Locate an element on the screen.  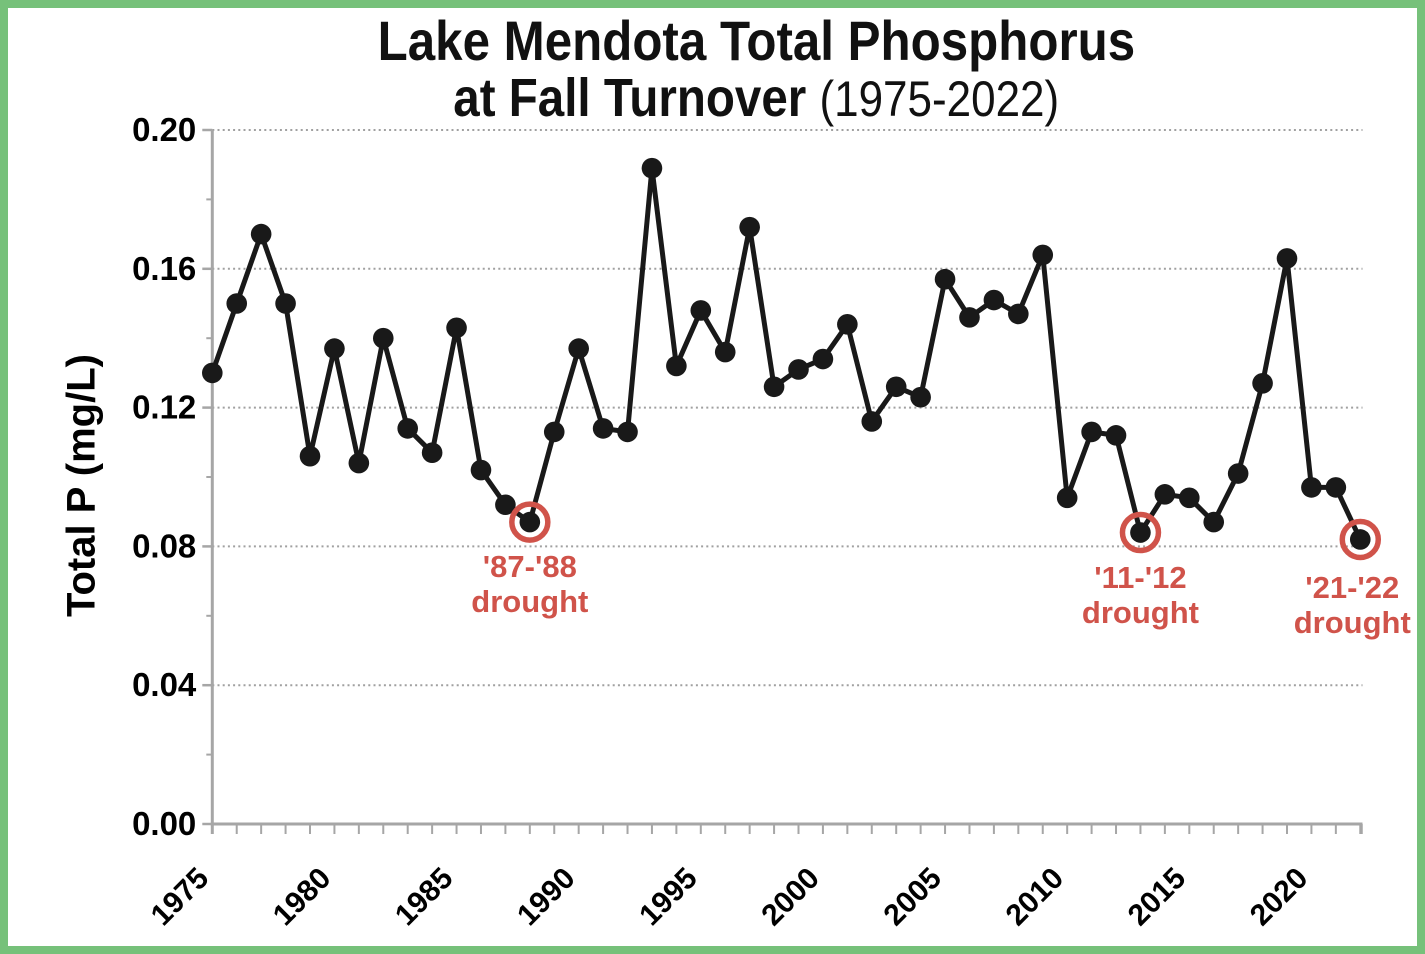
y-tick-label: 0.00 is located at coordinates (164, 823).